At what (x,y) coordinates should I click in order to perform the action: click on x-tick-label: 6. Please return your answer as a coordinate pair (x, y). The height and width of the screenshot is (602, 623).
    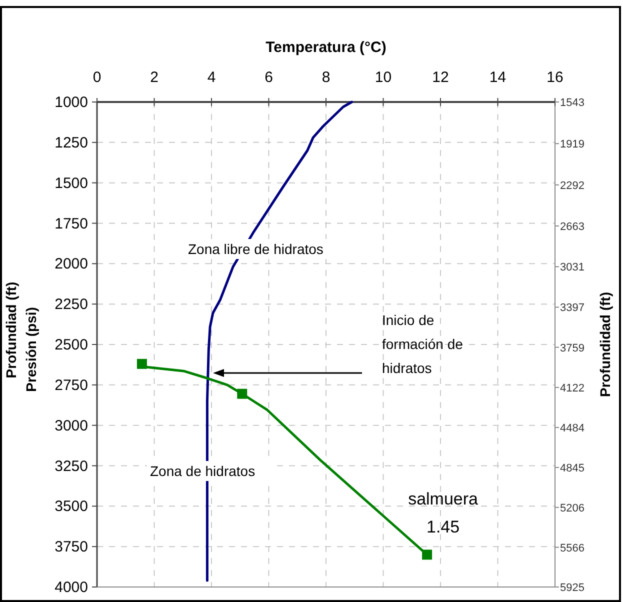
    Looking at the image, I should click on (268, 77).